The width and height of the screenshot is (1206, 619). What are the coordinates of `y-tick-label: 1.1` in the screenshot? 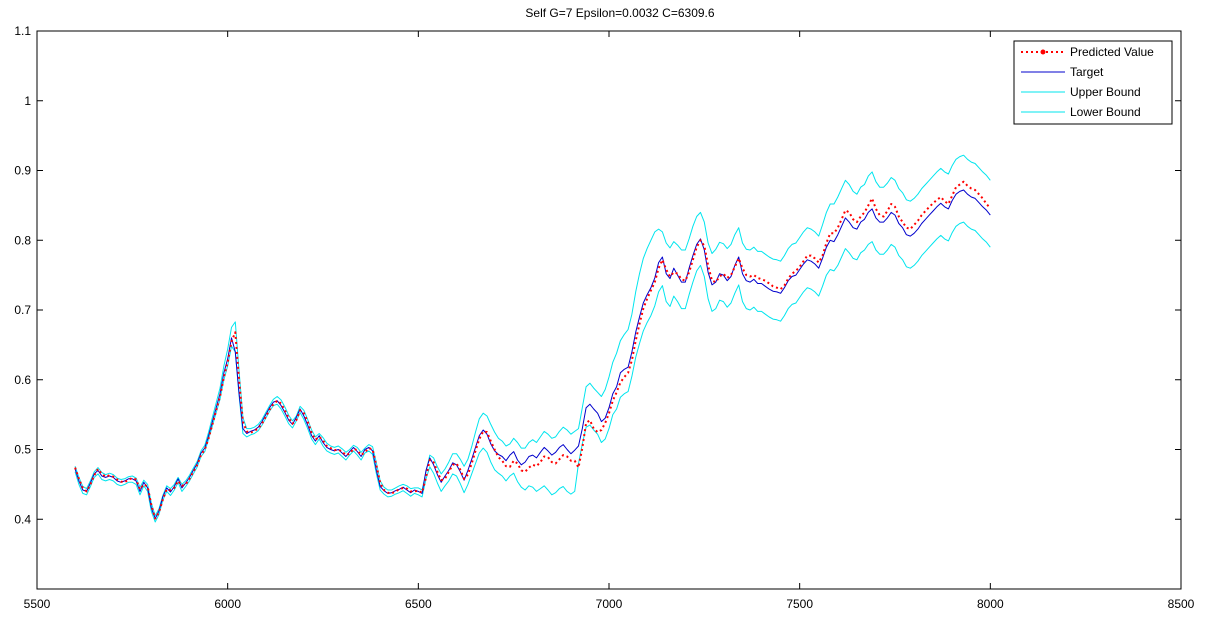 It's located at (22, 31).